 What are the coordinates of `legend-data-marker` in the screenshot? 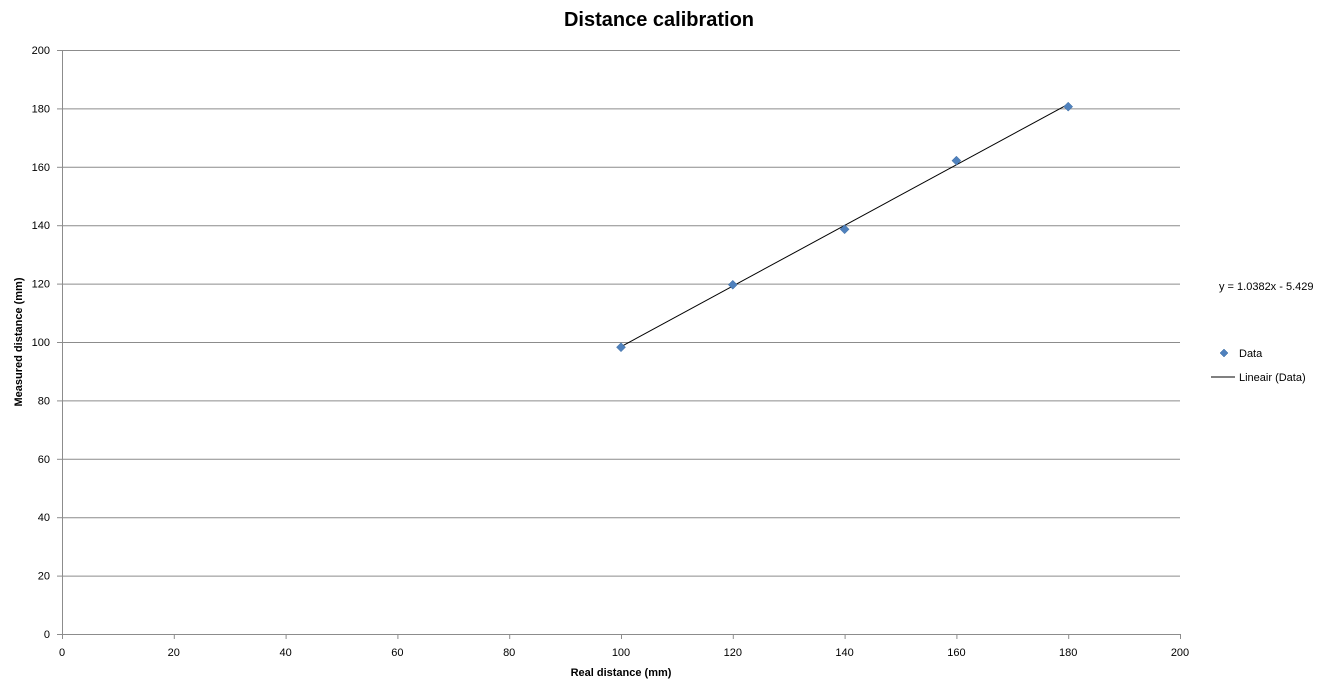 It's located at (1224, 353).